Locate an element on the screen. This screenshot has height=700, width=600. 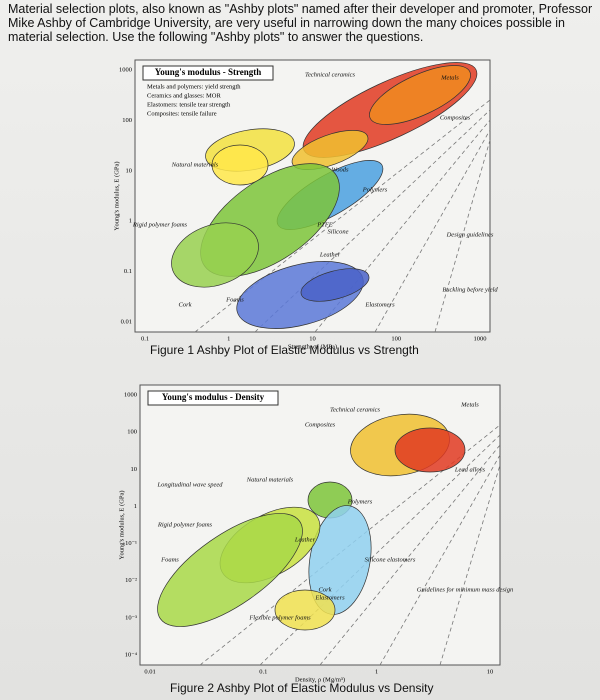
x-axis-label: Density, ρ (Mg/m³) is located at coordinates (320, 679).